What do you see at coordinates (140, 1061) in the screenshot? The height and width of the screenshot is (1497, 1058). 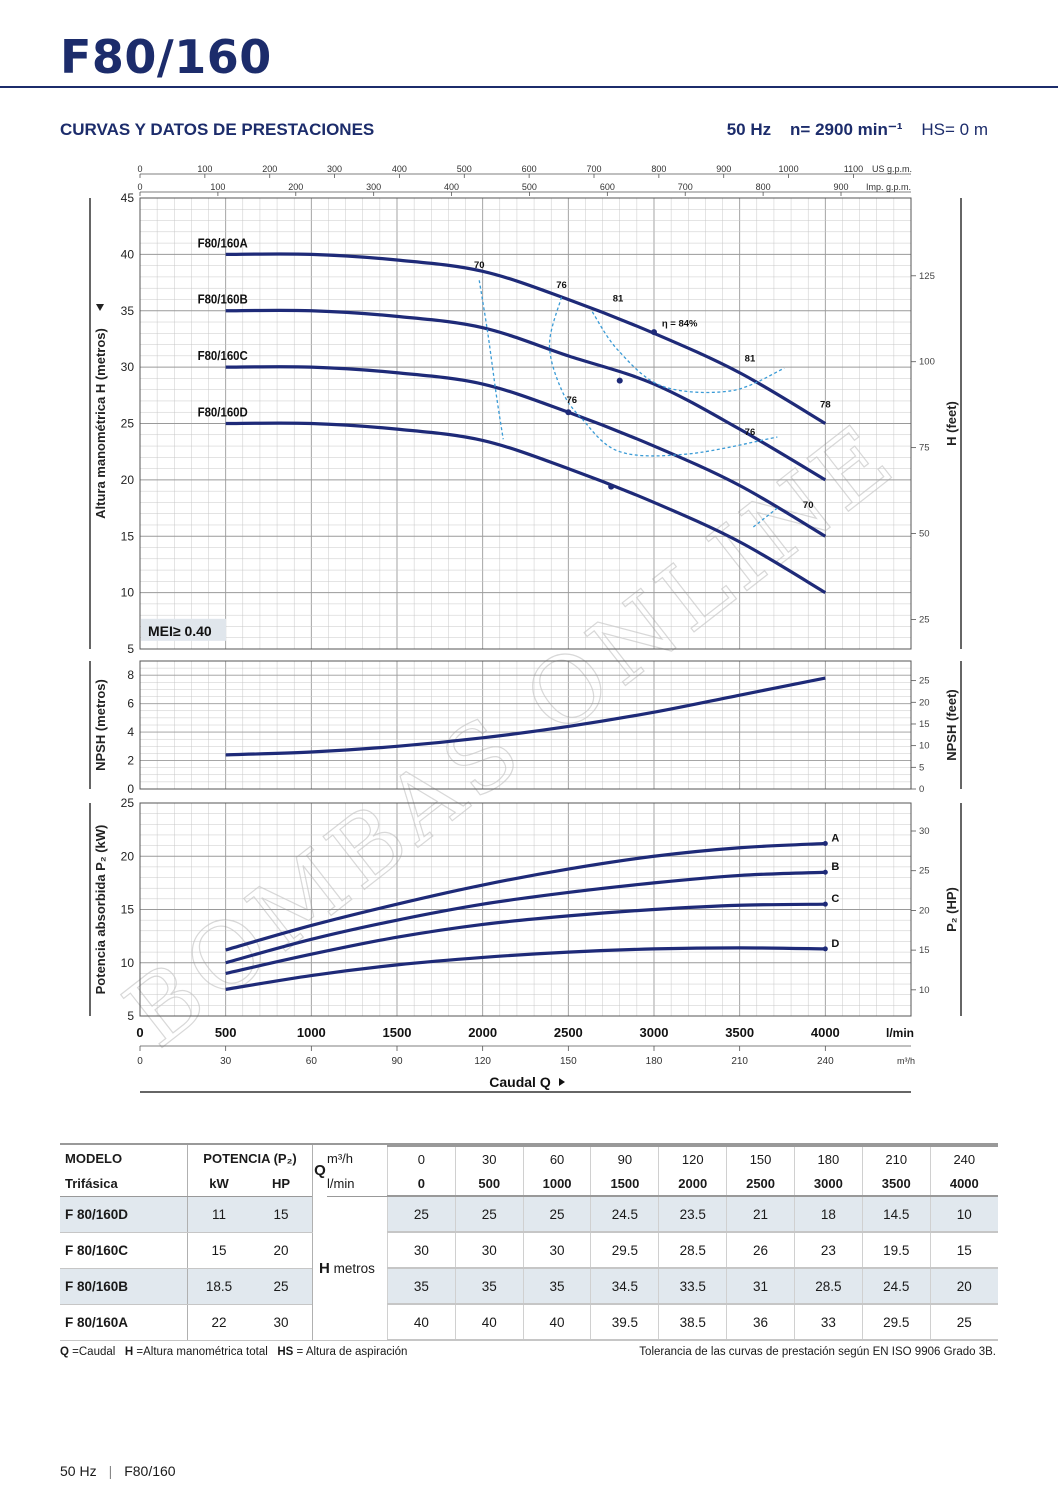 I see `m3h-tick-label: 0` at bounding box center [140, 1061].